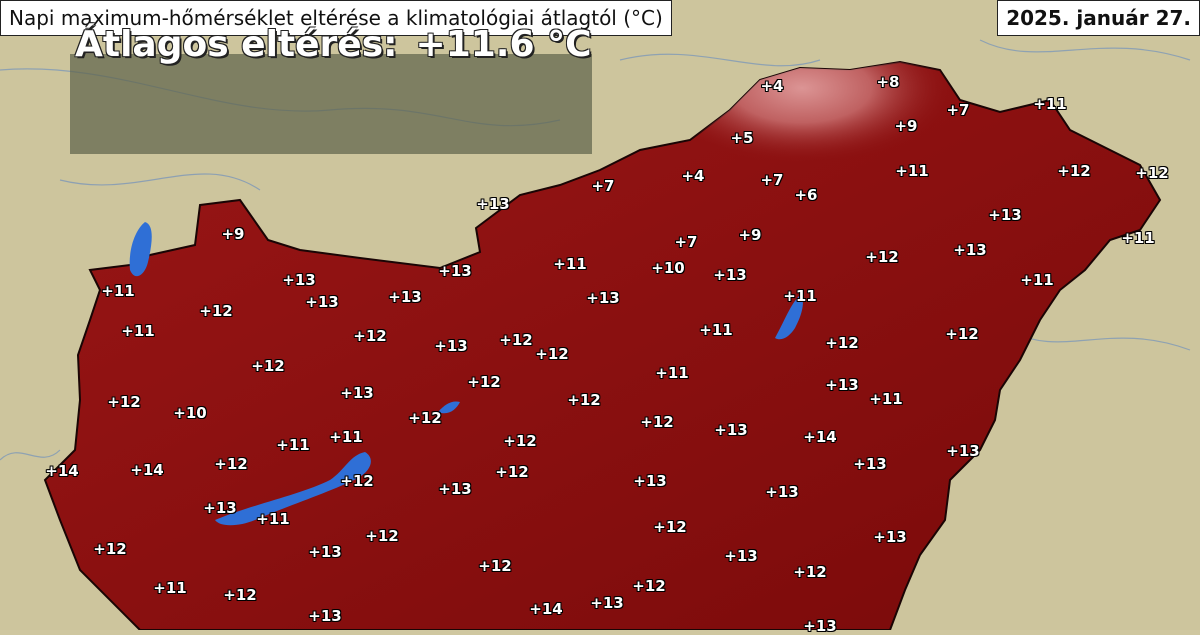 The width and height of the screenshot is (1200, 635). I want to click on lake-neusiedl, so click(140, 249).